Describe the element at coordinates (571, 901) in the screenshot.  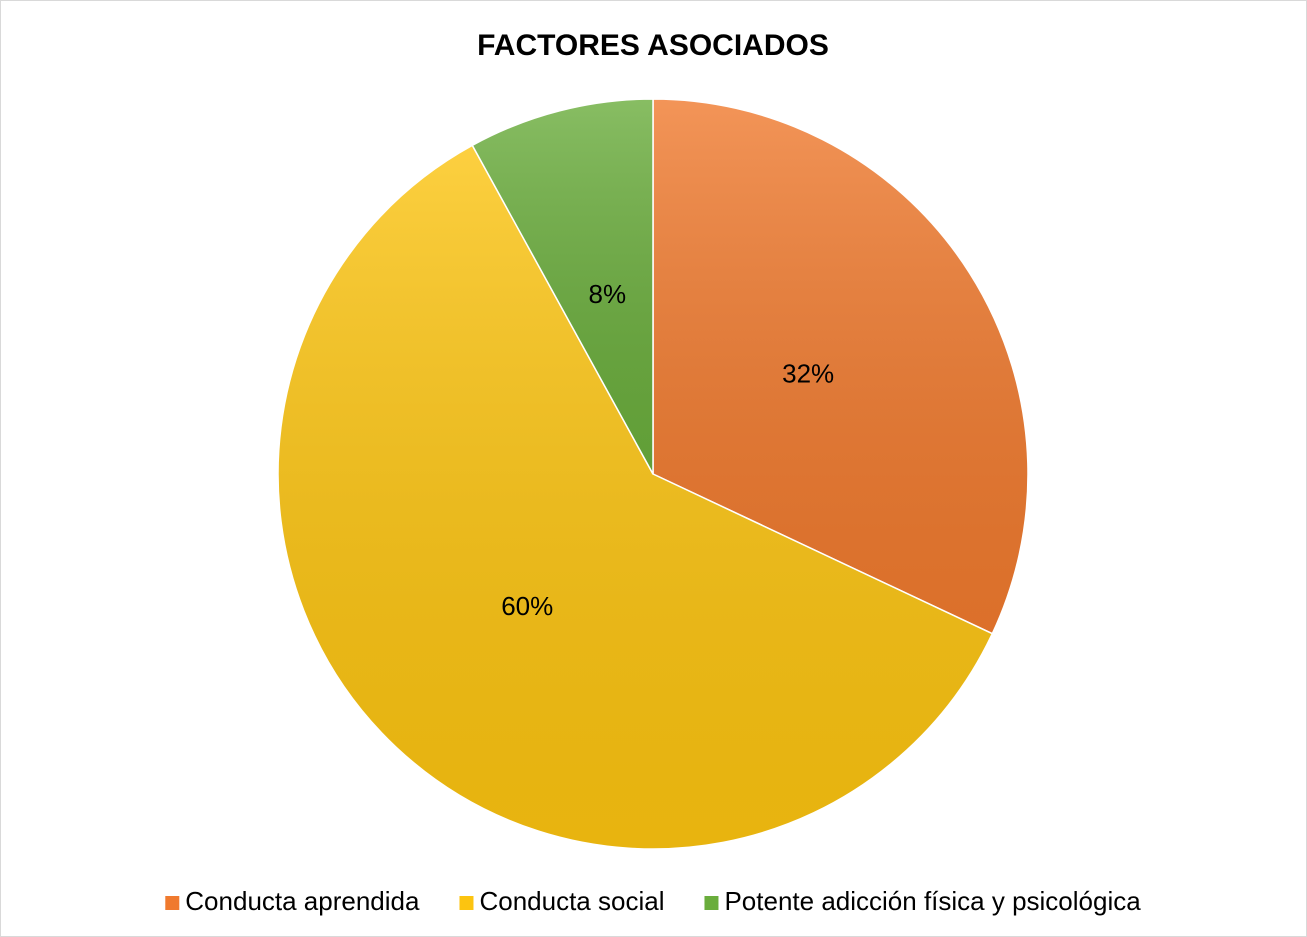
I see `legend-label: Conducta social` at that location.